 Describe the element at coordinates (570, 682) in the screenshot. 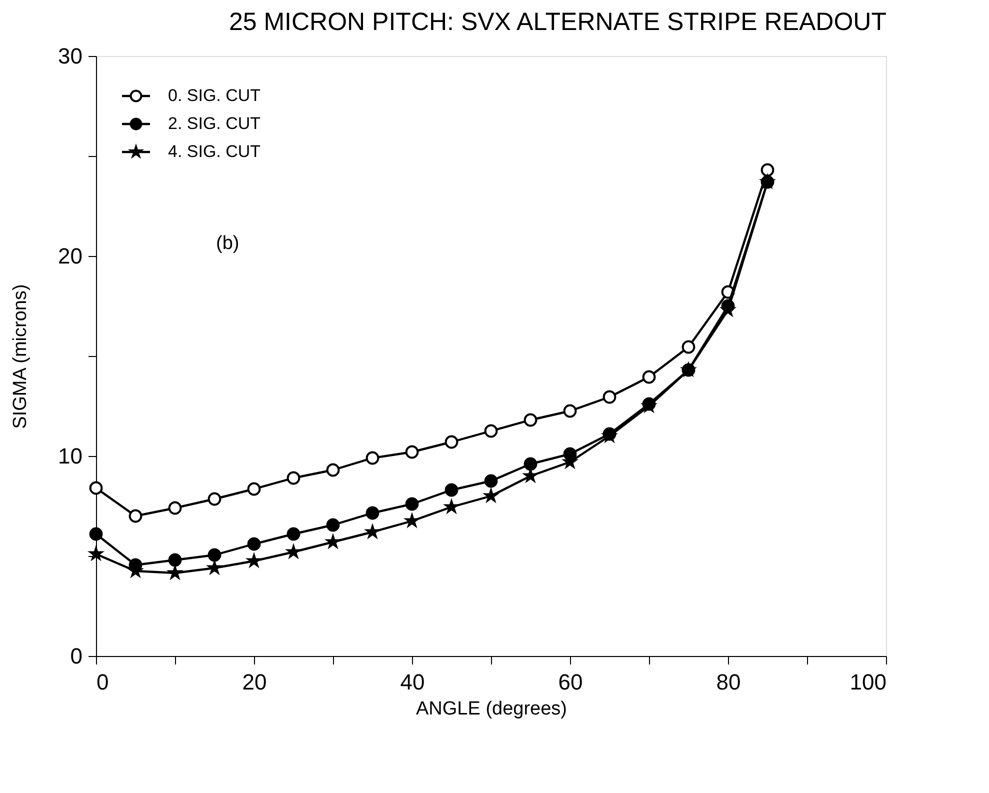

I see `x-tick-label: 60` at that location.